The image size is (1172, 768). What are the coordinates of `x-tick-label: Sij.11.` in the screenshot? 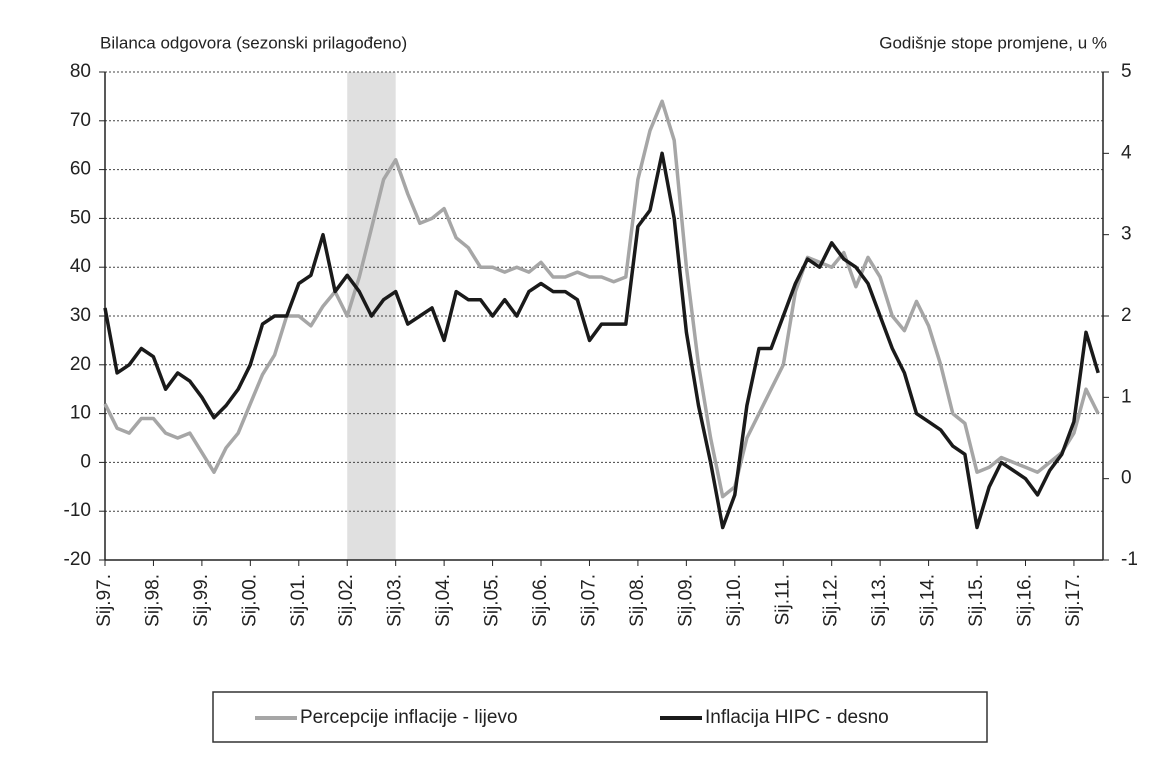 It's located at (782, 599).